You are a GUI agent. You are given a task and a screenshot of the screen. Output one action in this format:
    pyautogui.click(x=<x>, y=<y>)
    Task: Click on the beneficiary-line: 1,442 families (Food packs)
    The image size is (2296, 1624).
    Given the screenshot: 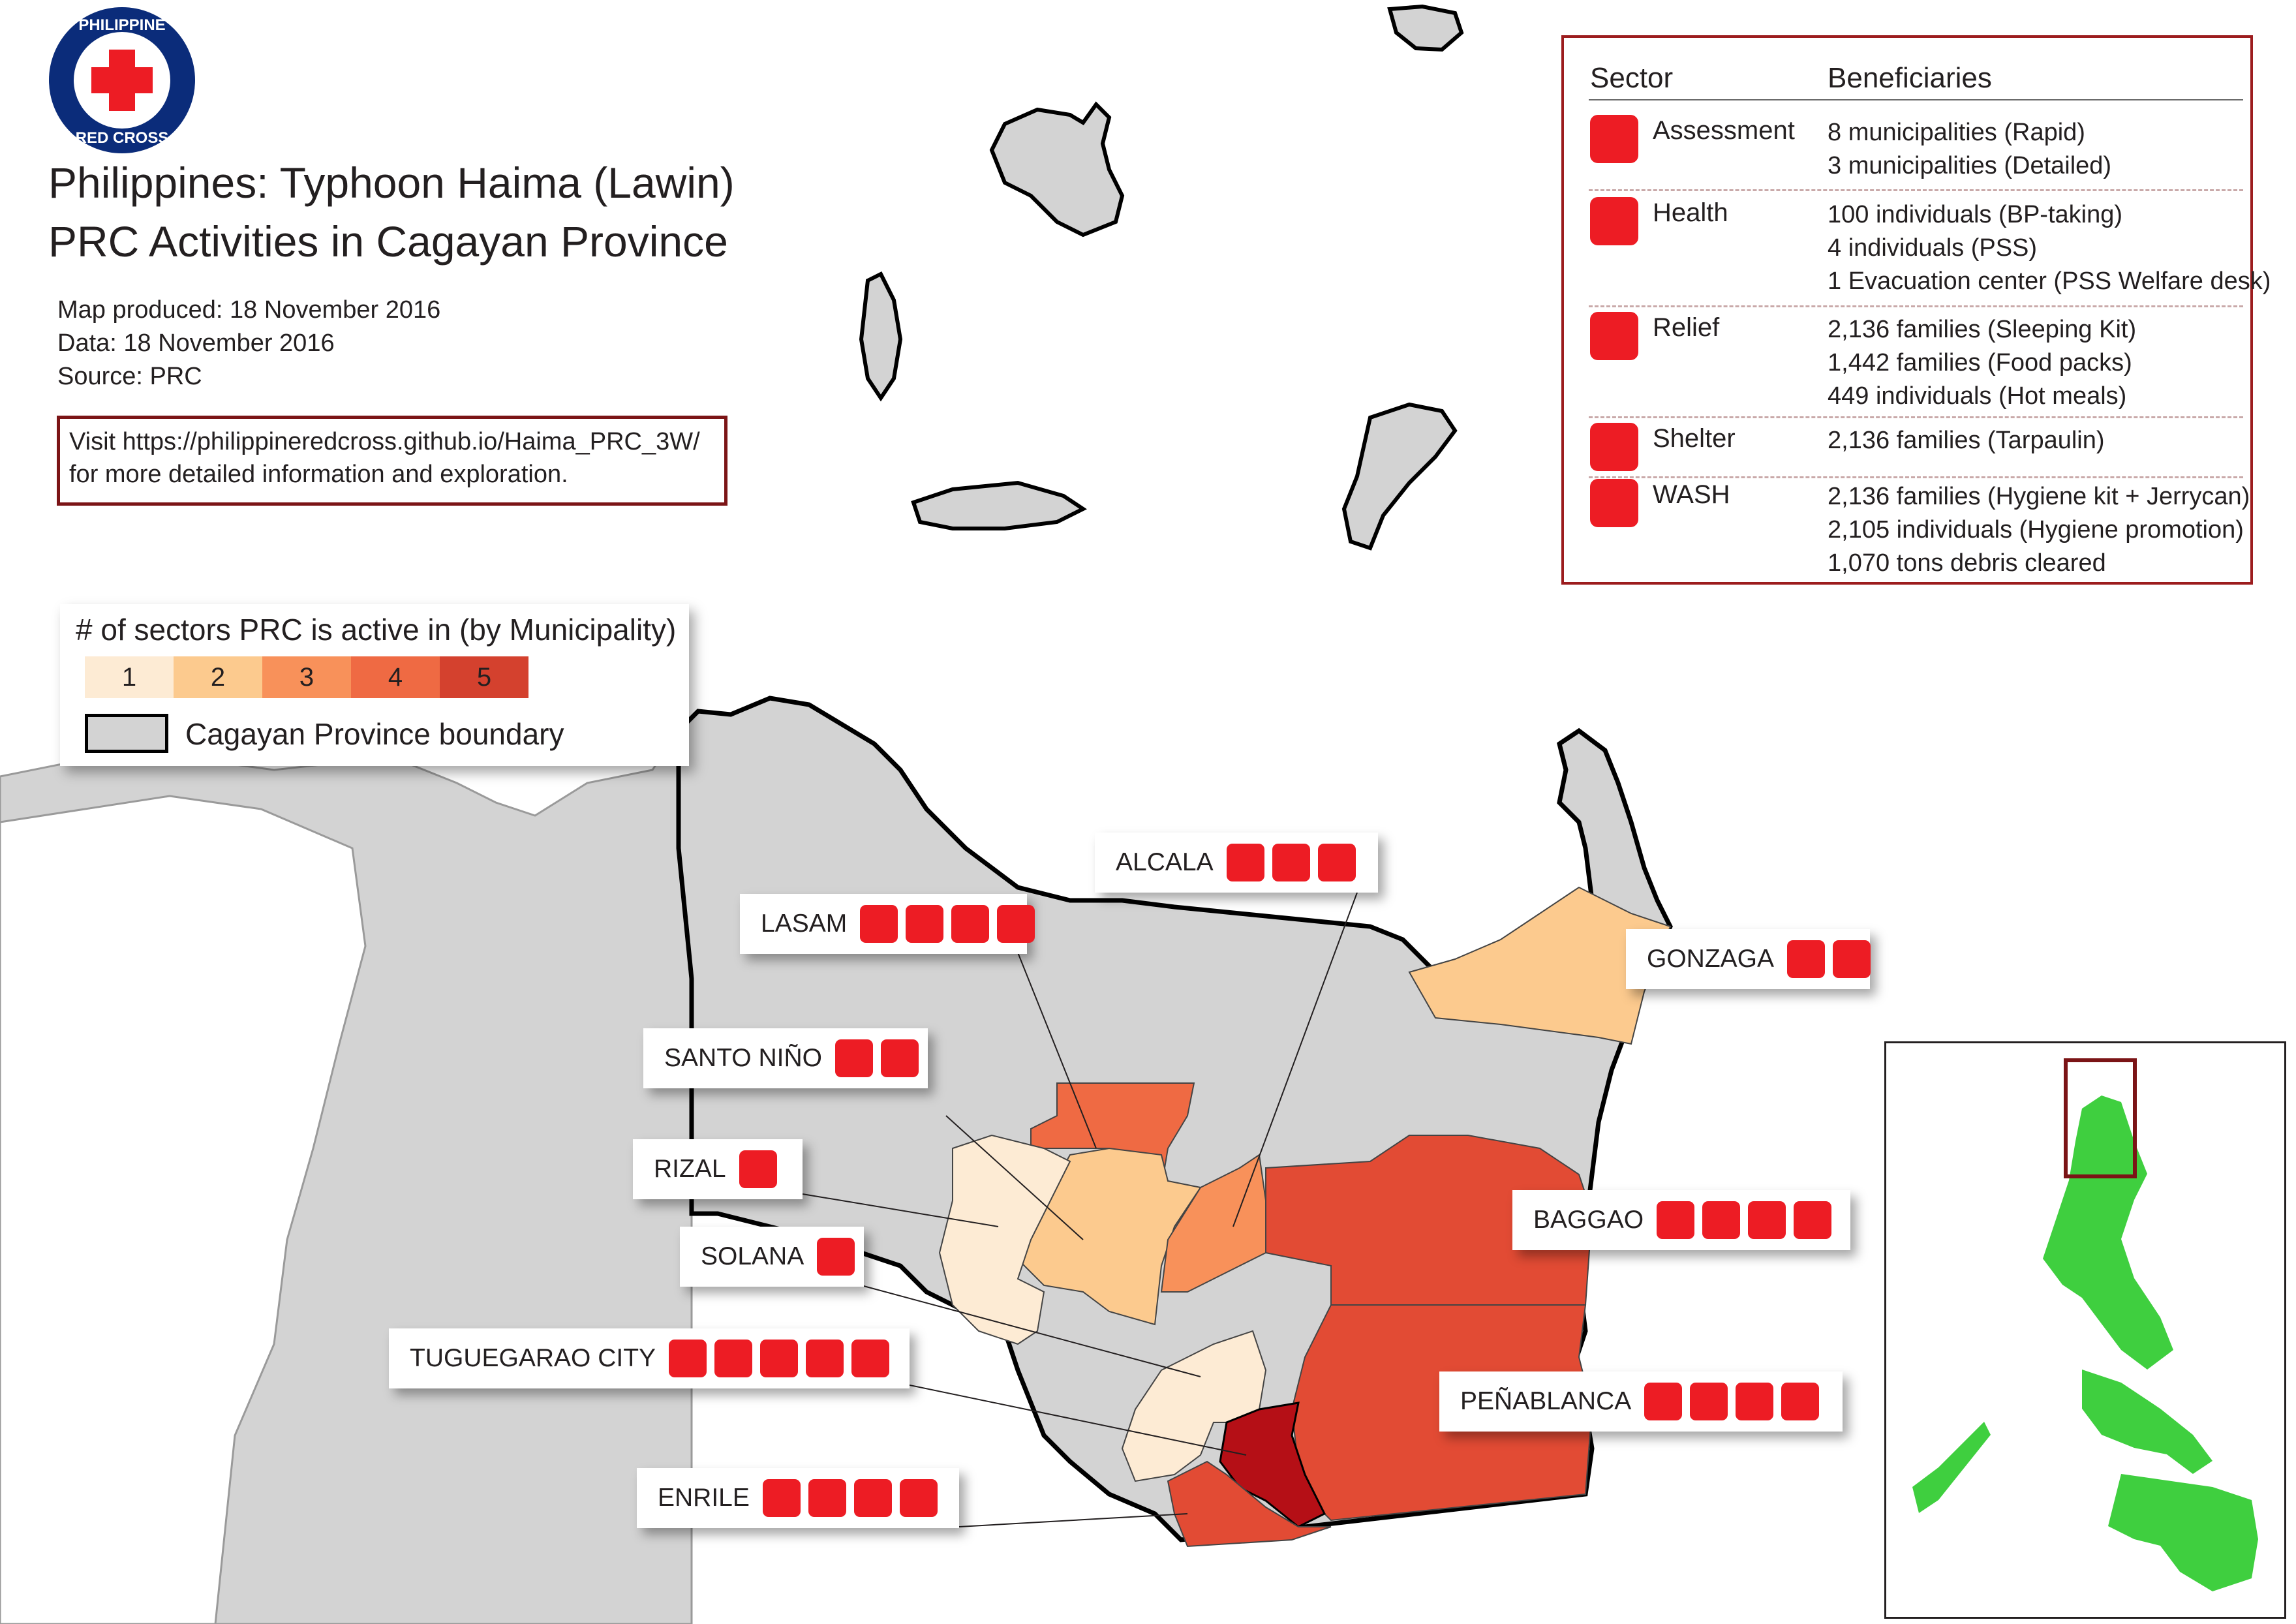 What is the action you would take?
    pyautogui.click(x=1980, y=362)
    